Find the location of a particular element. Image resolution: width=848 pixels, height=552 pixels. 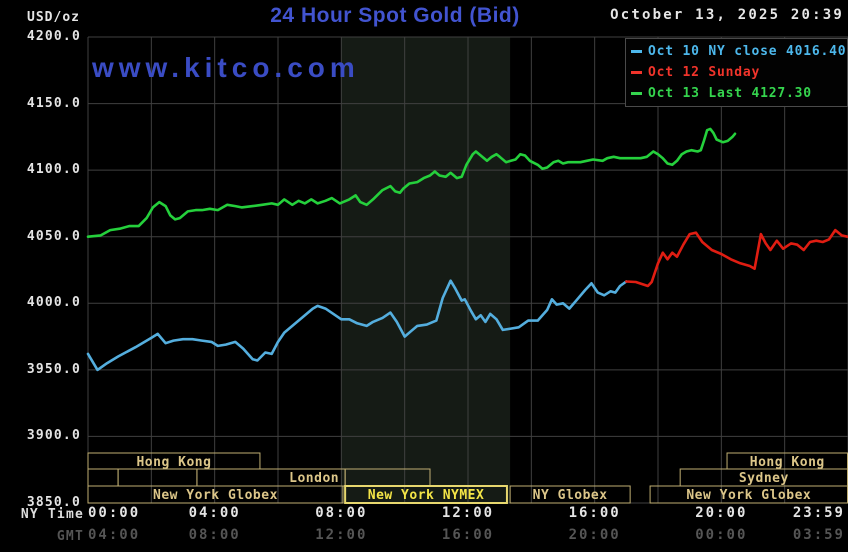

legend-label: Oct 12 Sunday is located at coordinates (704, 72).